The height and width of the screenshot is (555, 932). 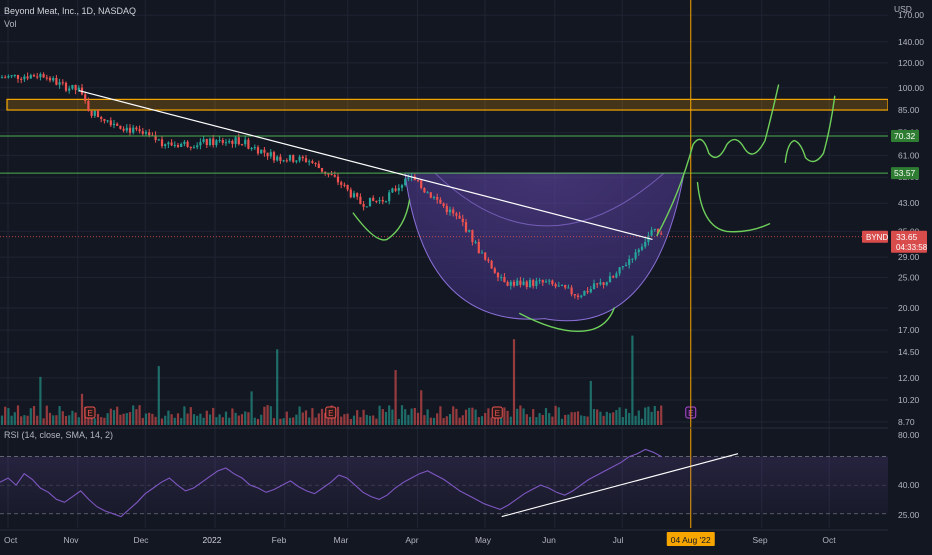 What do you see at coordinates (909, 435) in the screenshot?
I see `rsi-tick: 80.00` at bounding box center [909, 435].